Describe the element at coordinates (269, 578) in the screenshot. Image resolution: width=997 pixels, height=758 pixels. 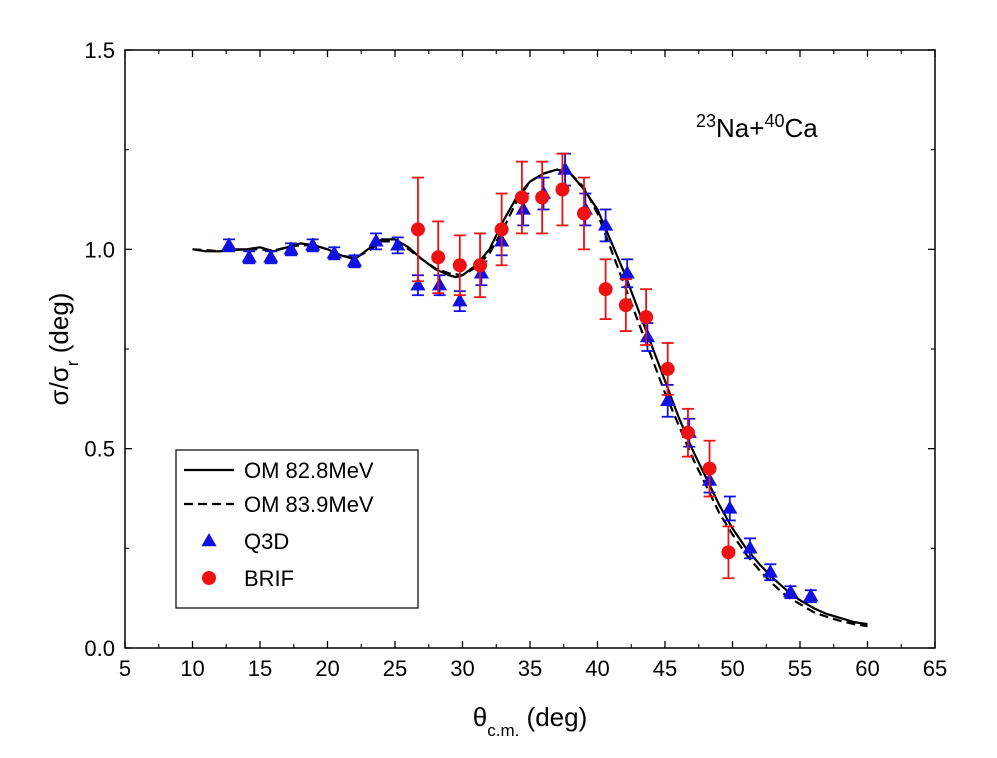
I see `legend-label: BRIF` at that location.